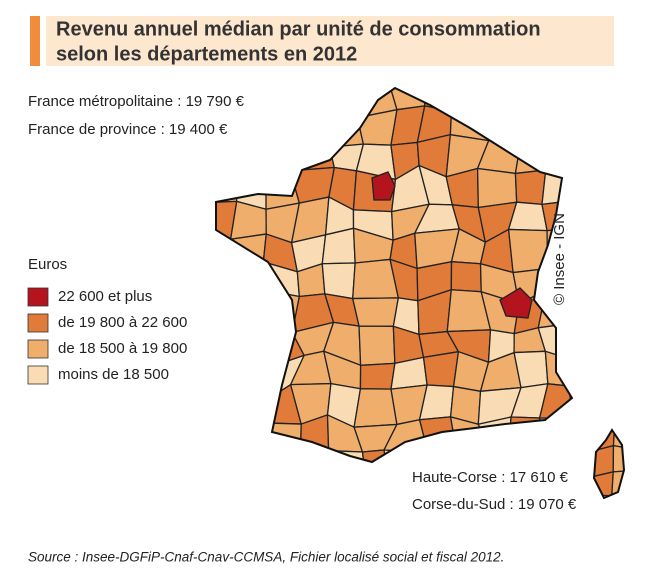 This screenshot has height=586, width=659. I want to click on title: selon les départements en 2012, so click(206, 54).